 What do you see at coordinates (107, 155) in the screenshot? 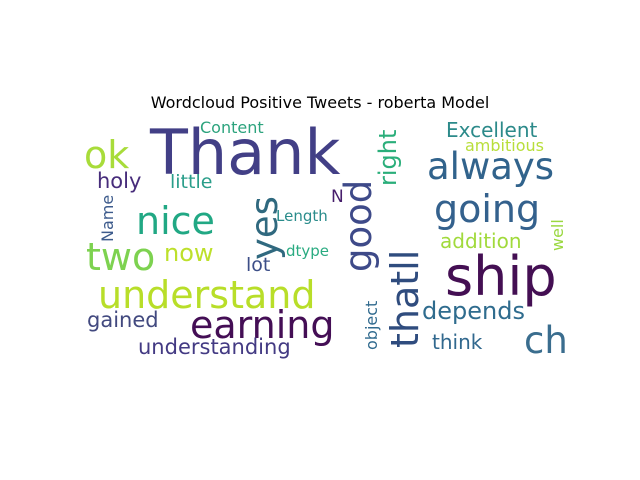
I see `word-ok: ok` at bounding box center [107, 155].